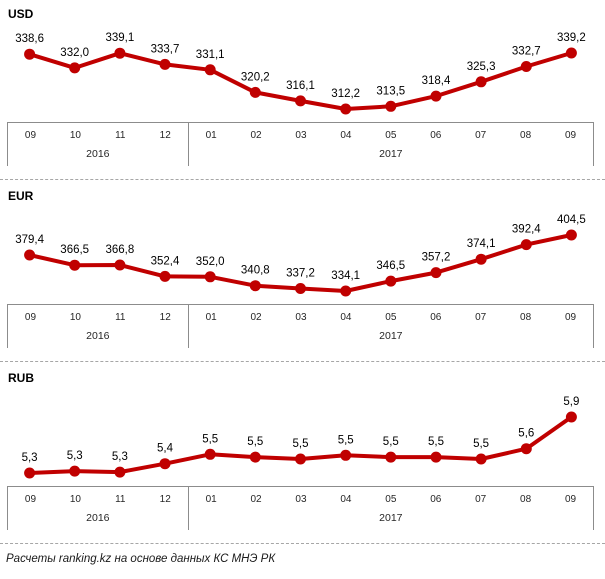  What do you see at coordinates (571, 220) in the screenshot?
I see `data-point-label: 404,5` at bounding box center [571, 220].